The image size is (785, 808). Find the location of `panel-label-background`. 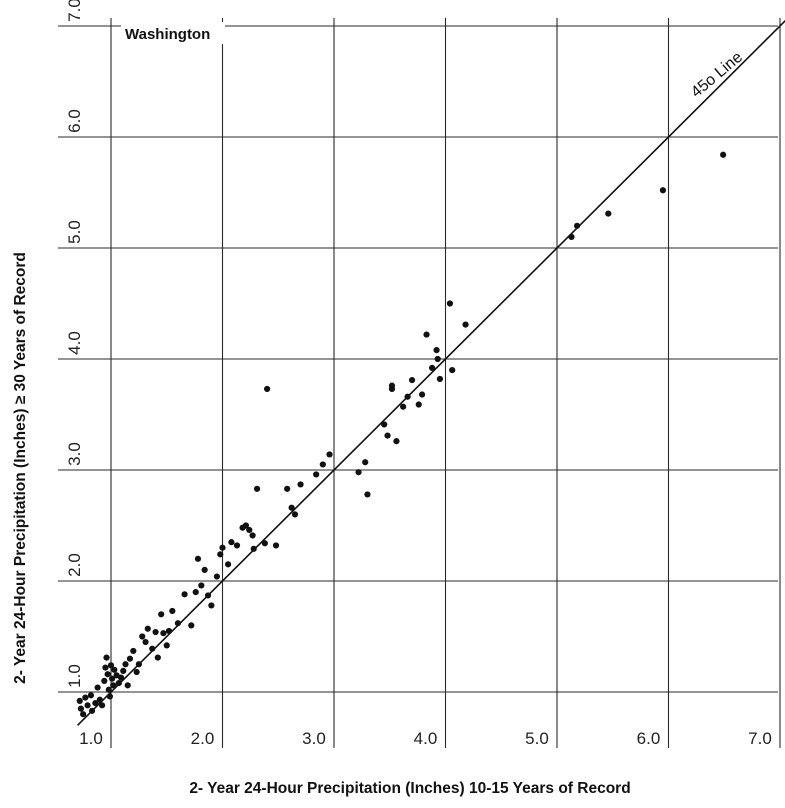

panel-label-background is located at coordinates (173, 33).